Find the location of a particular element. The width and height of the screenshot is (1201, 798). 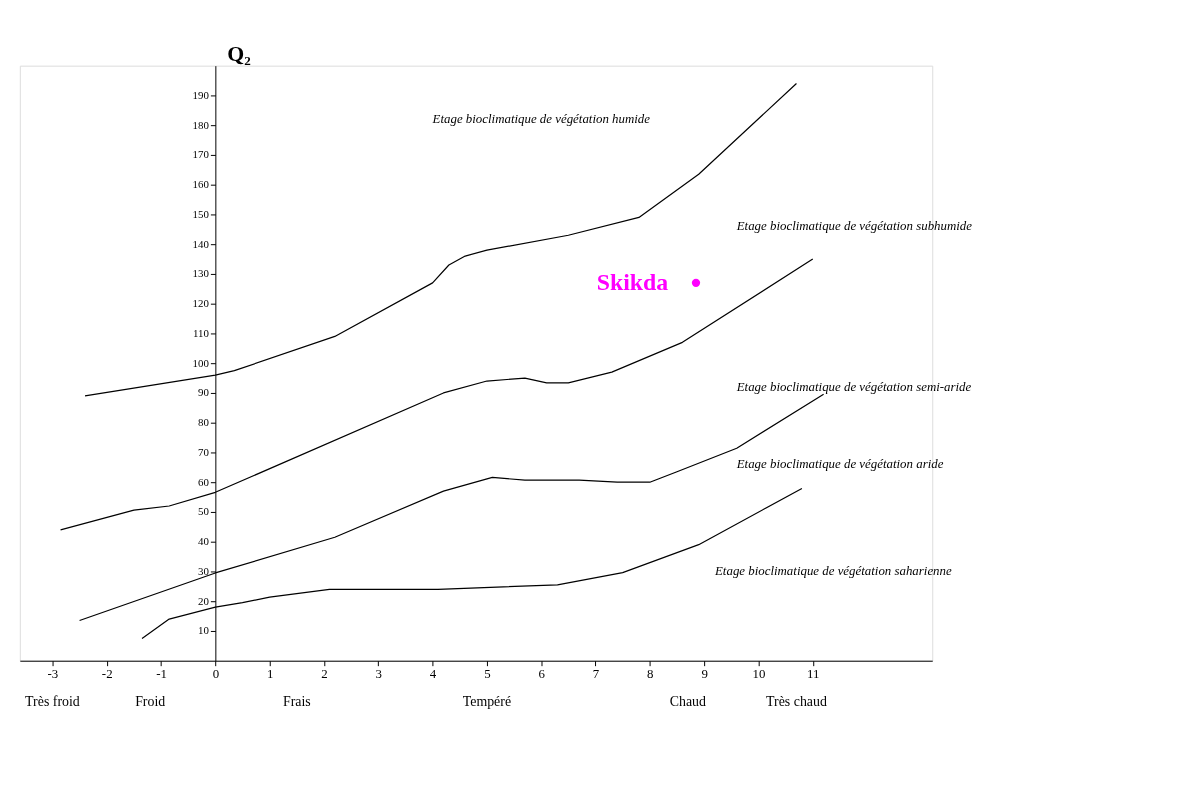

text: Chaud is located at coordinates (688, 702).